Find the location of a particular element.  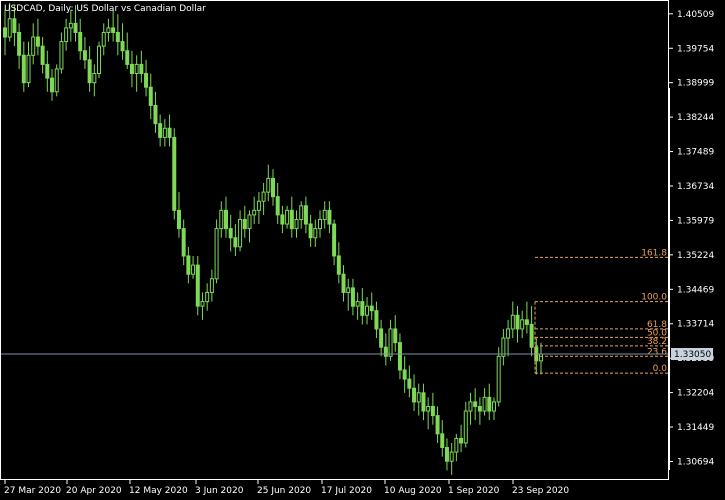

x-tick-label: 3 Jun 2020 is located at coordinates (219, 491).